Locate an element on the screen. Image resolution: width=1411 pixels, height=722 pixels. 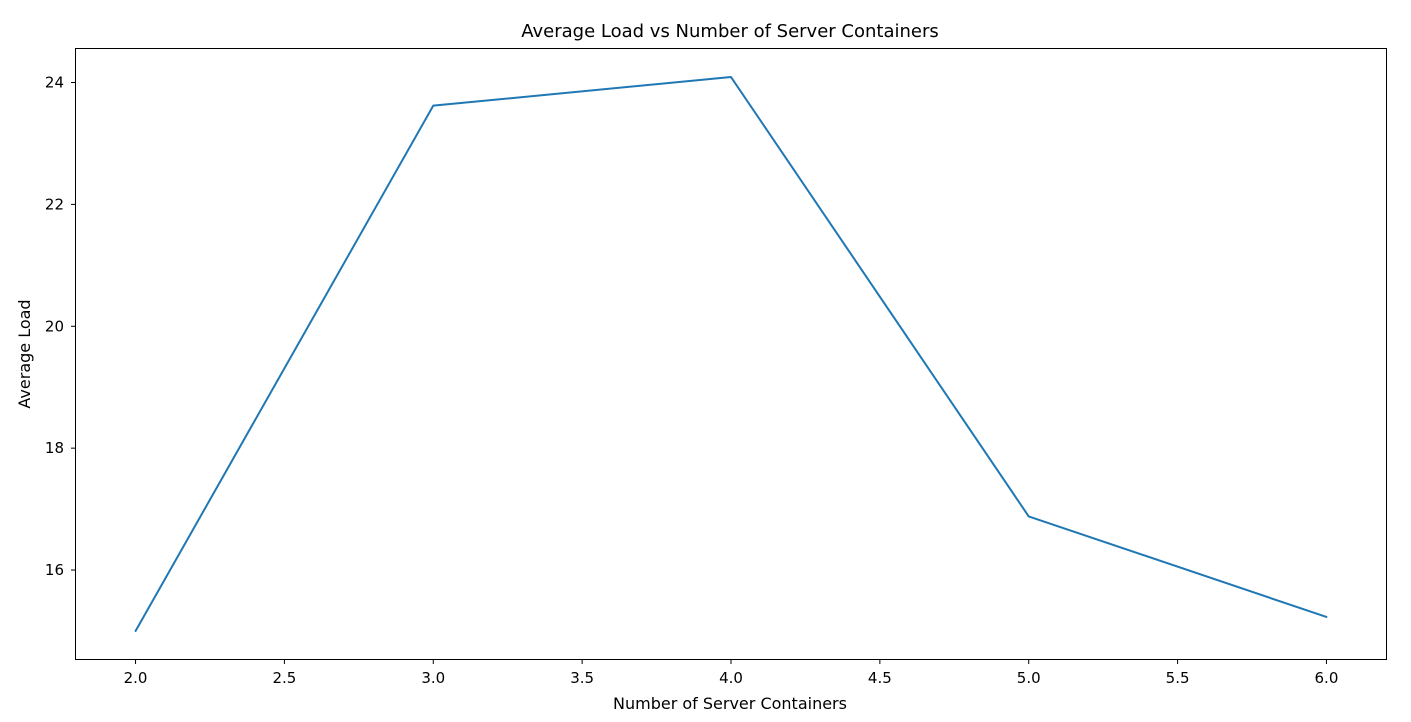
x-tick-label: 6.0 is located at coordinates (1327, 678).